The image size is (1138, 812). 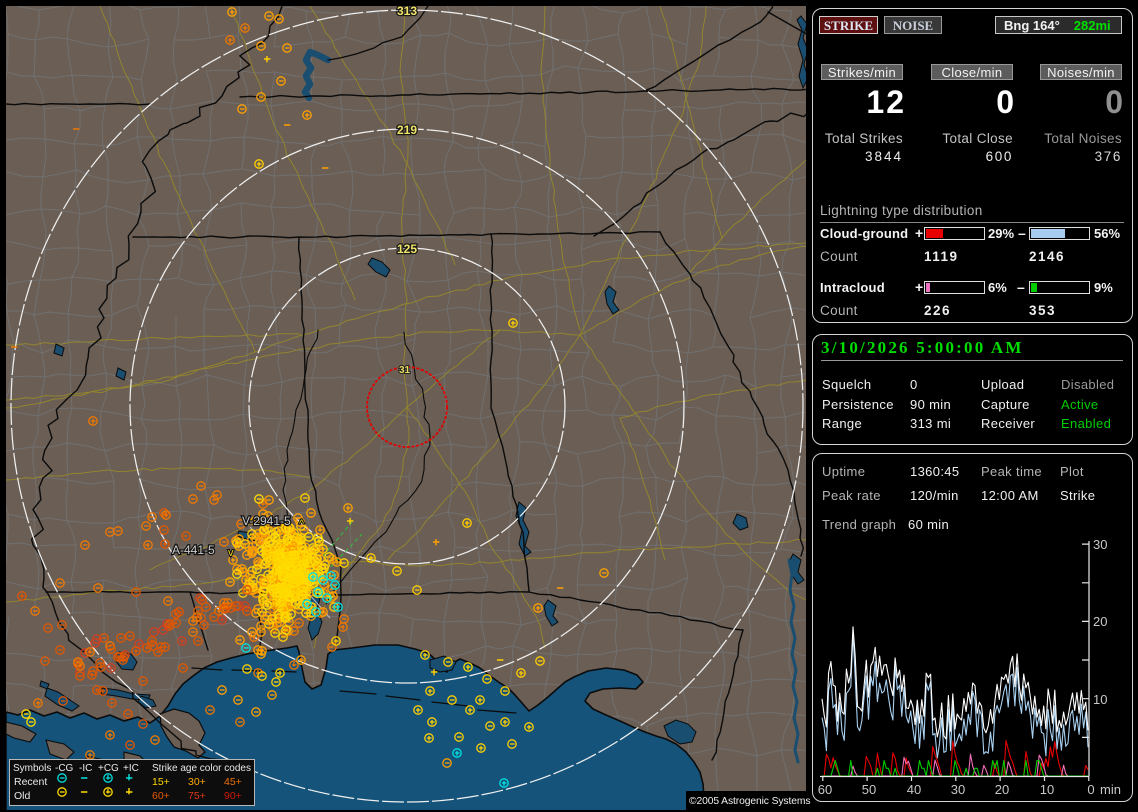 I want to click on svg-text: Symbols, so click(x=32, y=768).